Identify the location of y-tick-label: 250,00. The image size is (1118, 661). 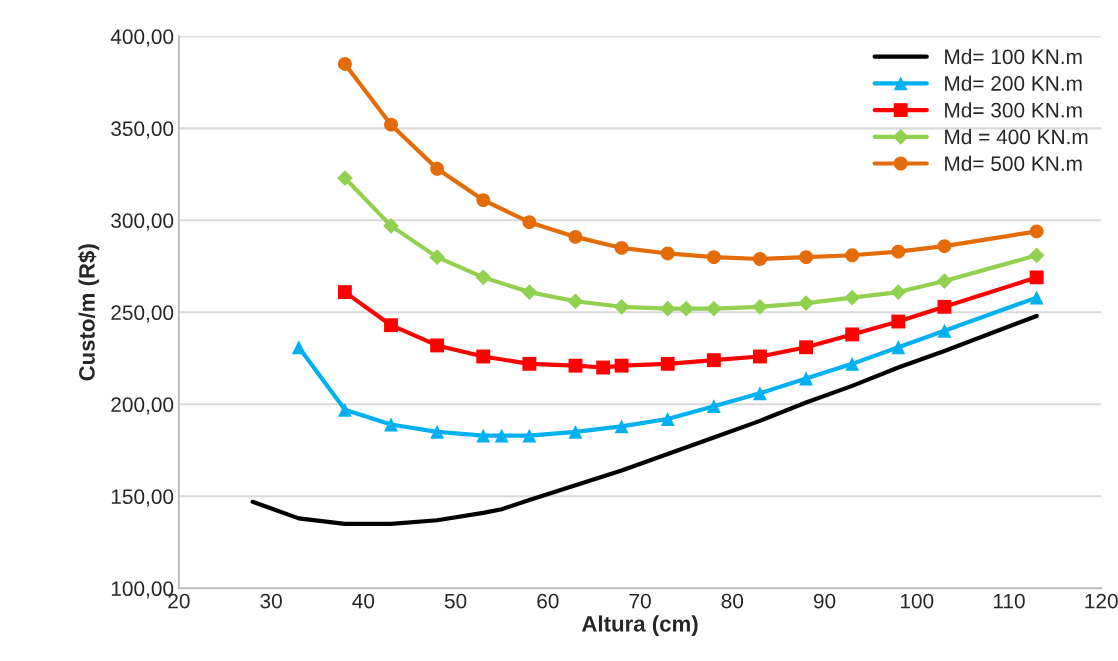
(142, 314).